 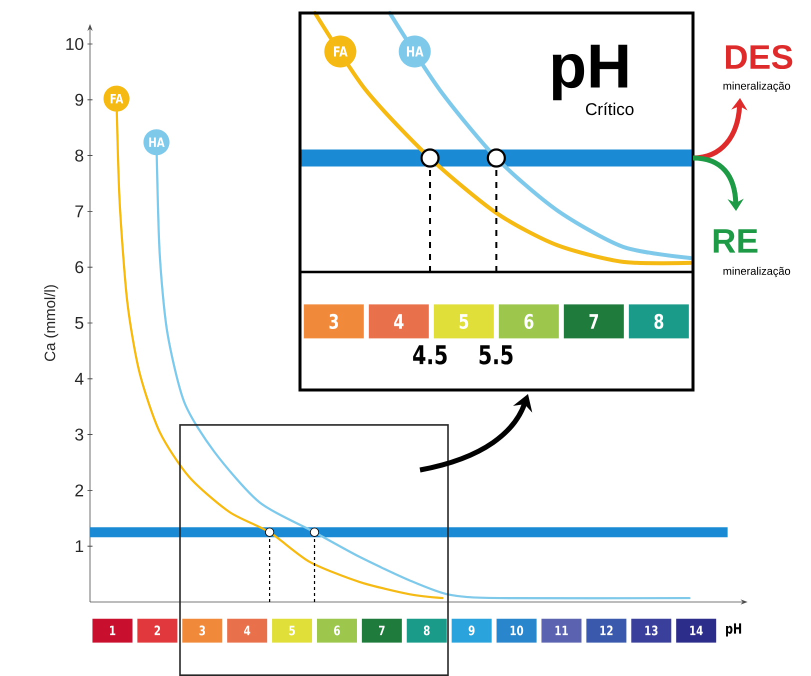 I want to click on annotation: 4.5, so click(x=430, y=355).